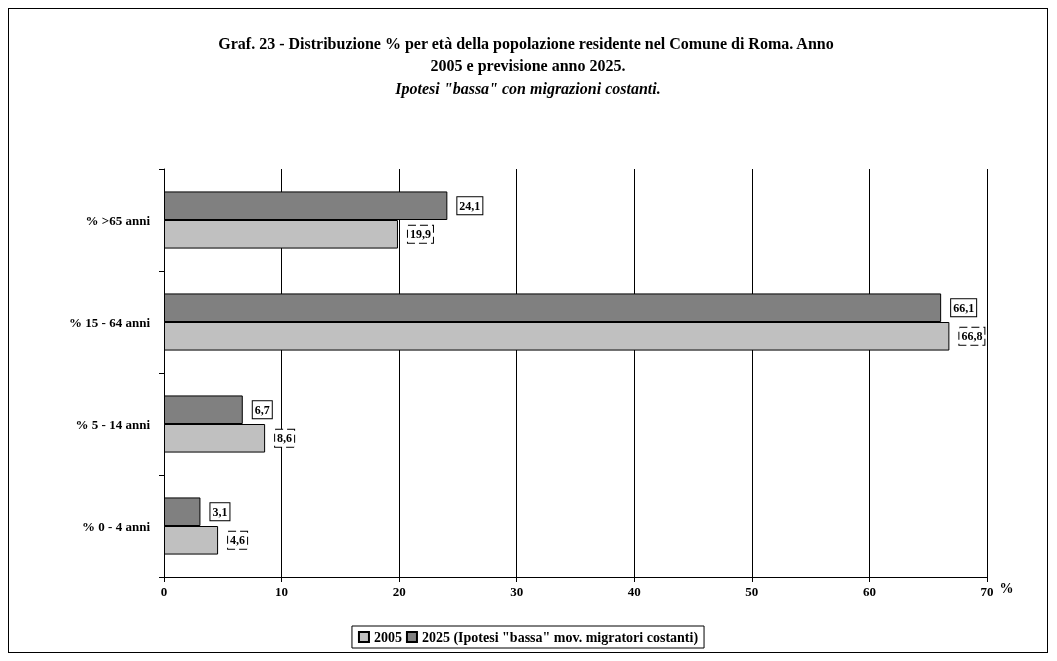 The height and width of the screenshot is (661, 1057). What do you see at coordinates (752, 591) in the screenshot?
I see `x-tick-label: 50` at bounding box center [752, 591].